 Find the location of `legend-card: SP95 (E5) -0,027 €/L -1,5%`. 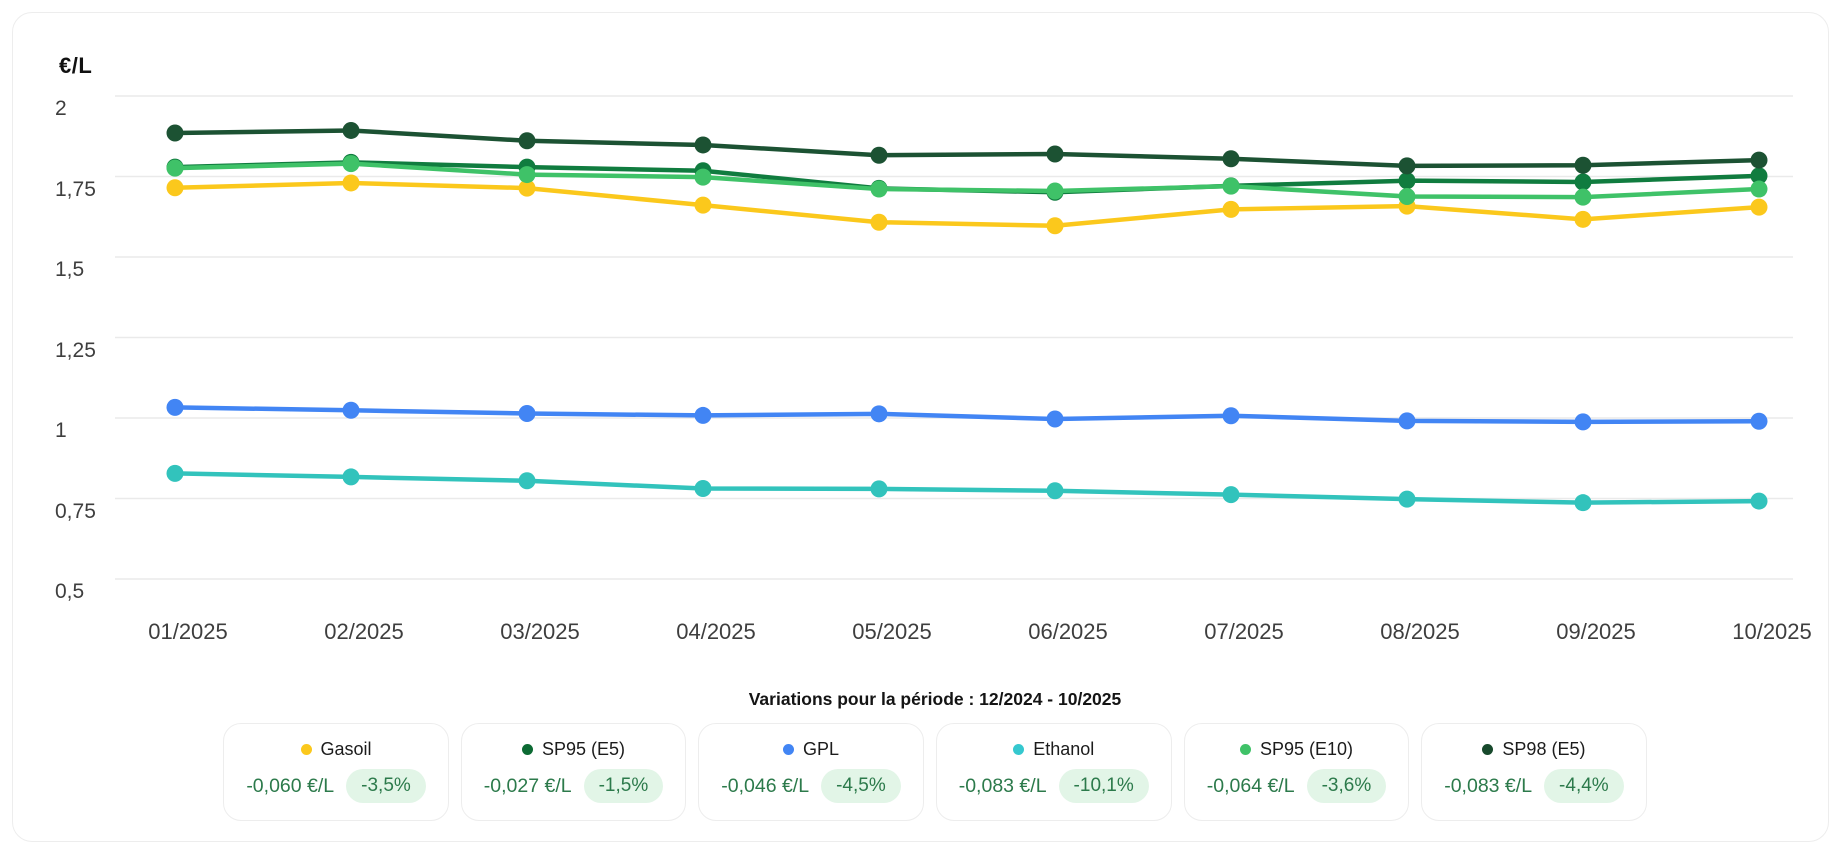

legend-card: SP95 (E5) -0,027 €/L -1,5% is located at coordinates (573, 772).